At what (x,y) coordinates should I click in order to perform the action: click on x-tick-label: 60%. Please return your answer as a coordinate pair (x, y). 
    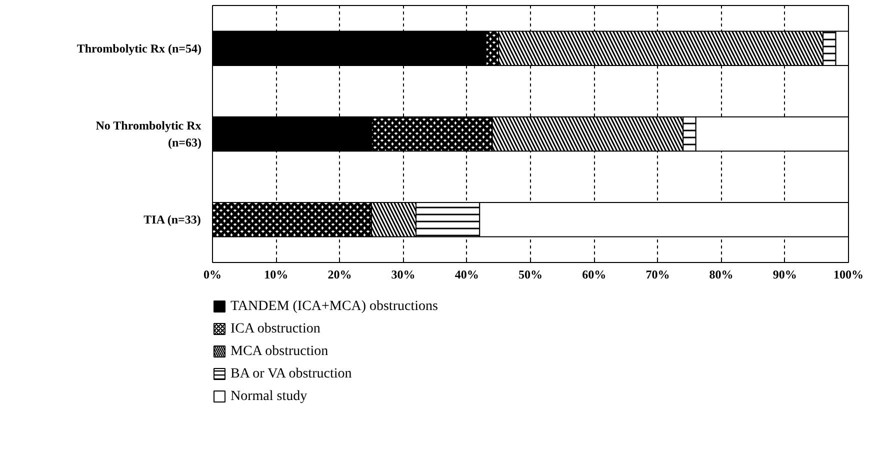
    Looking at the image, I should click on (594, 275).